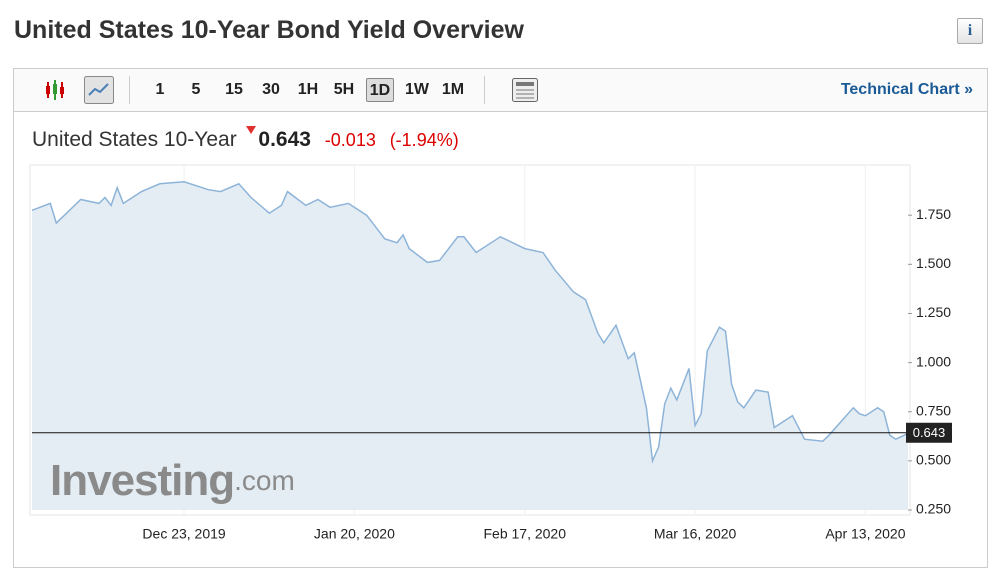  What do you see at coordinates (250, 130) in the screenshot?
I see `down-arrow` at bounding box center [250, 130].